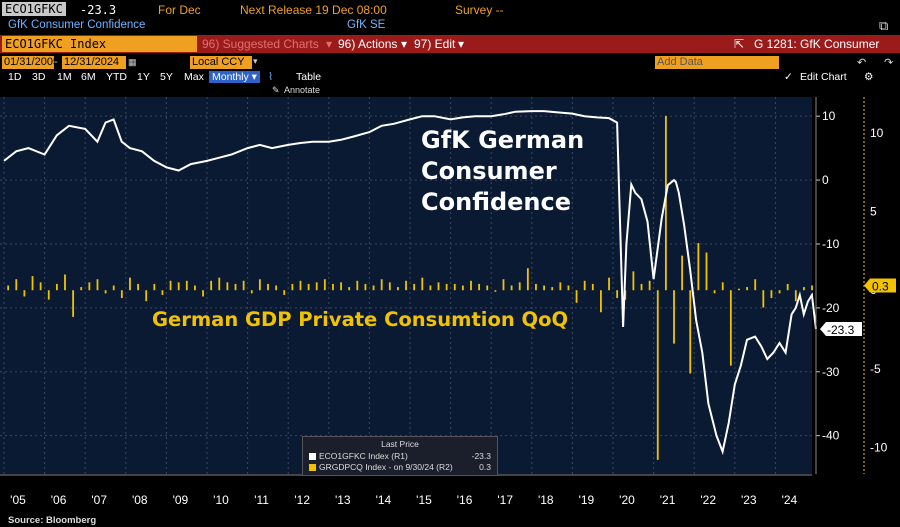  What do you see at coordinates (368, 44) in the screenshot?
I see `actions-menu: 96) Actions` at bounding box center [368, 44].